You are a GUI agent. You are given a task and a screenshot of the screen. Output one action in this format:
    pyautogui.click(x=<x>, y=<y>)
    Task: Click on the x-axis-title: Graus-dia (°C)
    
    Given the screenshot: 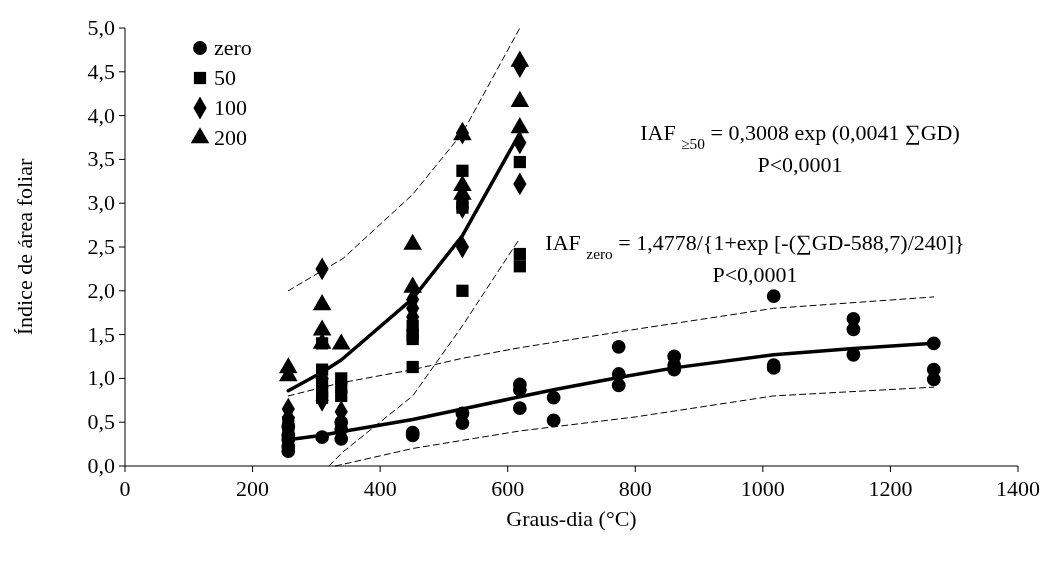 What is the action you would take?
    pyautogui.click(x=571, y=518)
    